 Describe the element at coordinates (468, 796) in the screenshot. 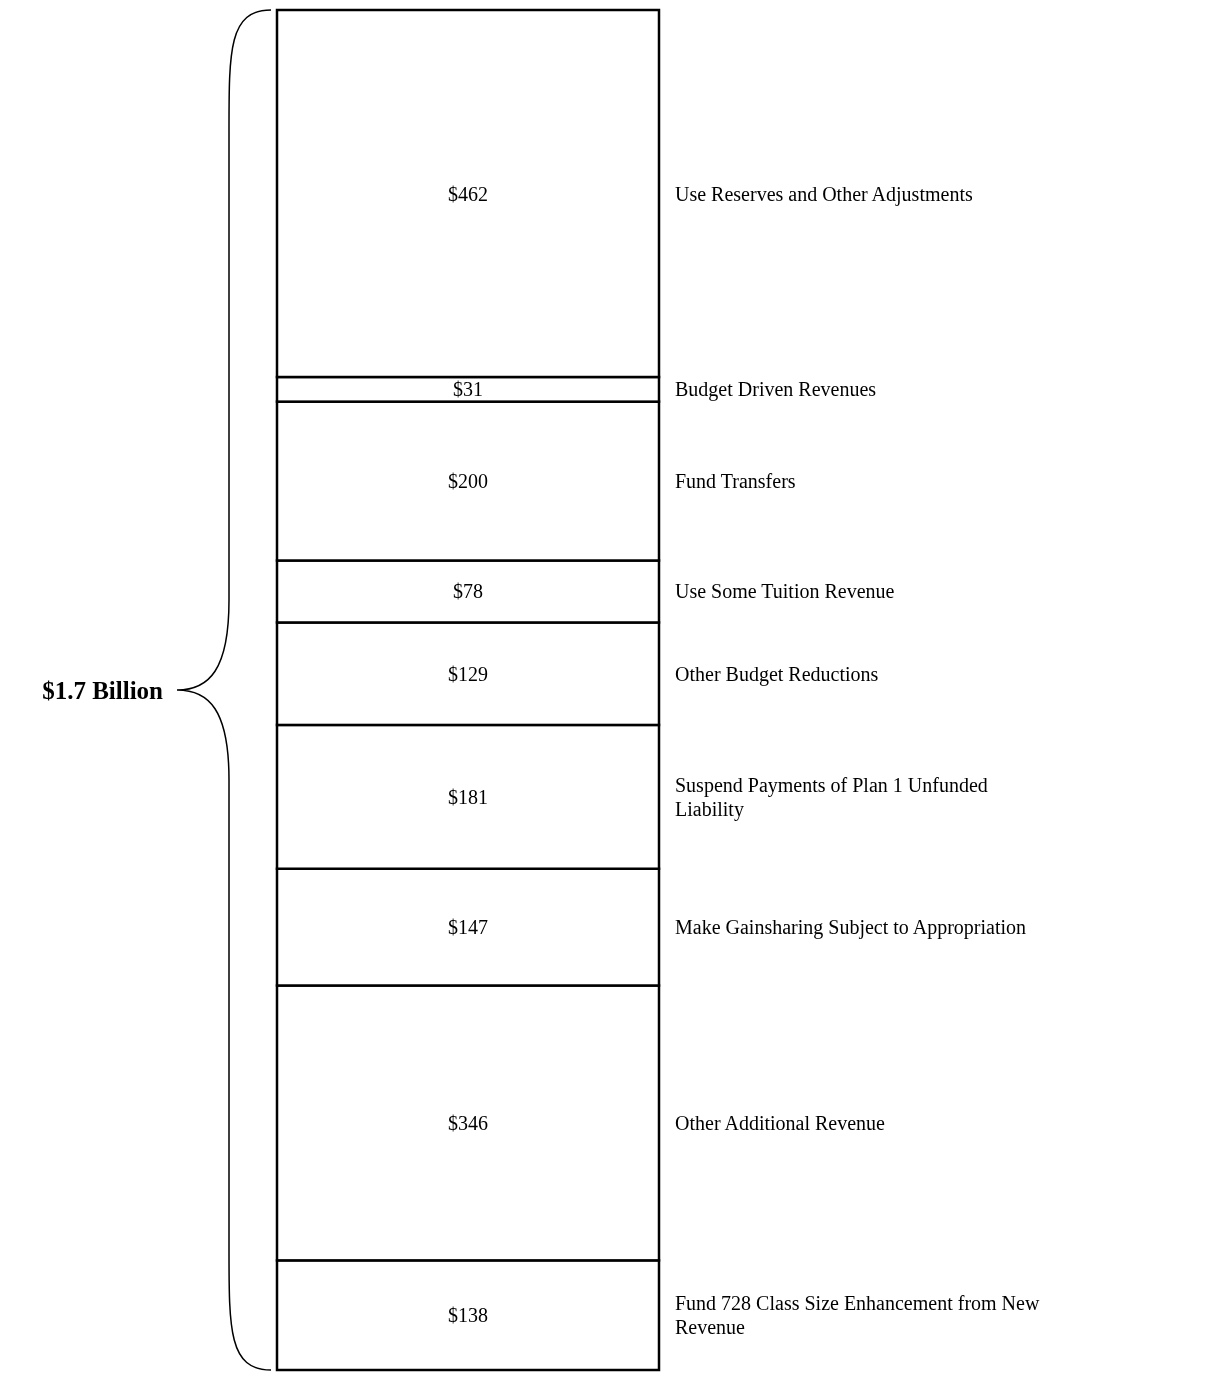

I see `data-label: $181` at that location.